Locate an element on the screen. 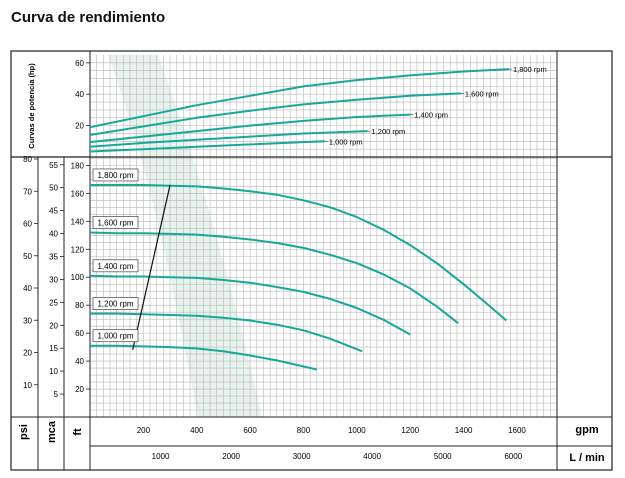 The image size is (625, 478). mca-tick-label: 50 is located at coordinates (53, 188).